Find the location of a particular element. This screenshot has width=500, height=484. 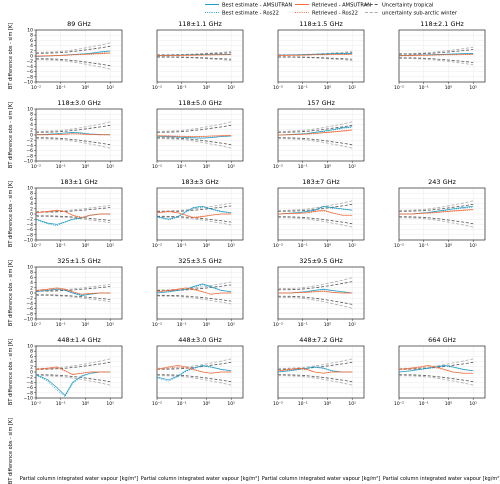

y-tick-label: 10 is located at coordinates (30, 110).